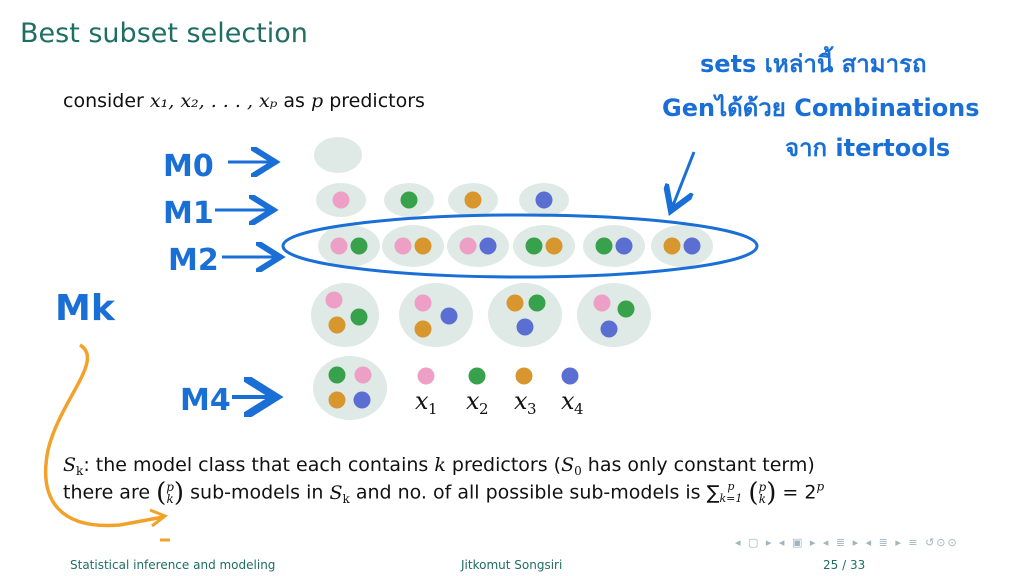  What do you see at coordinates (684, 179) in the screenshot?
I see `note-arrow` at bounding box center [684, 179].